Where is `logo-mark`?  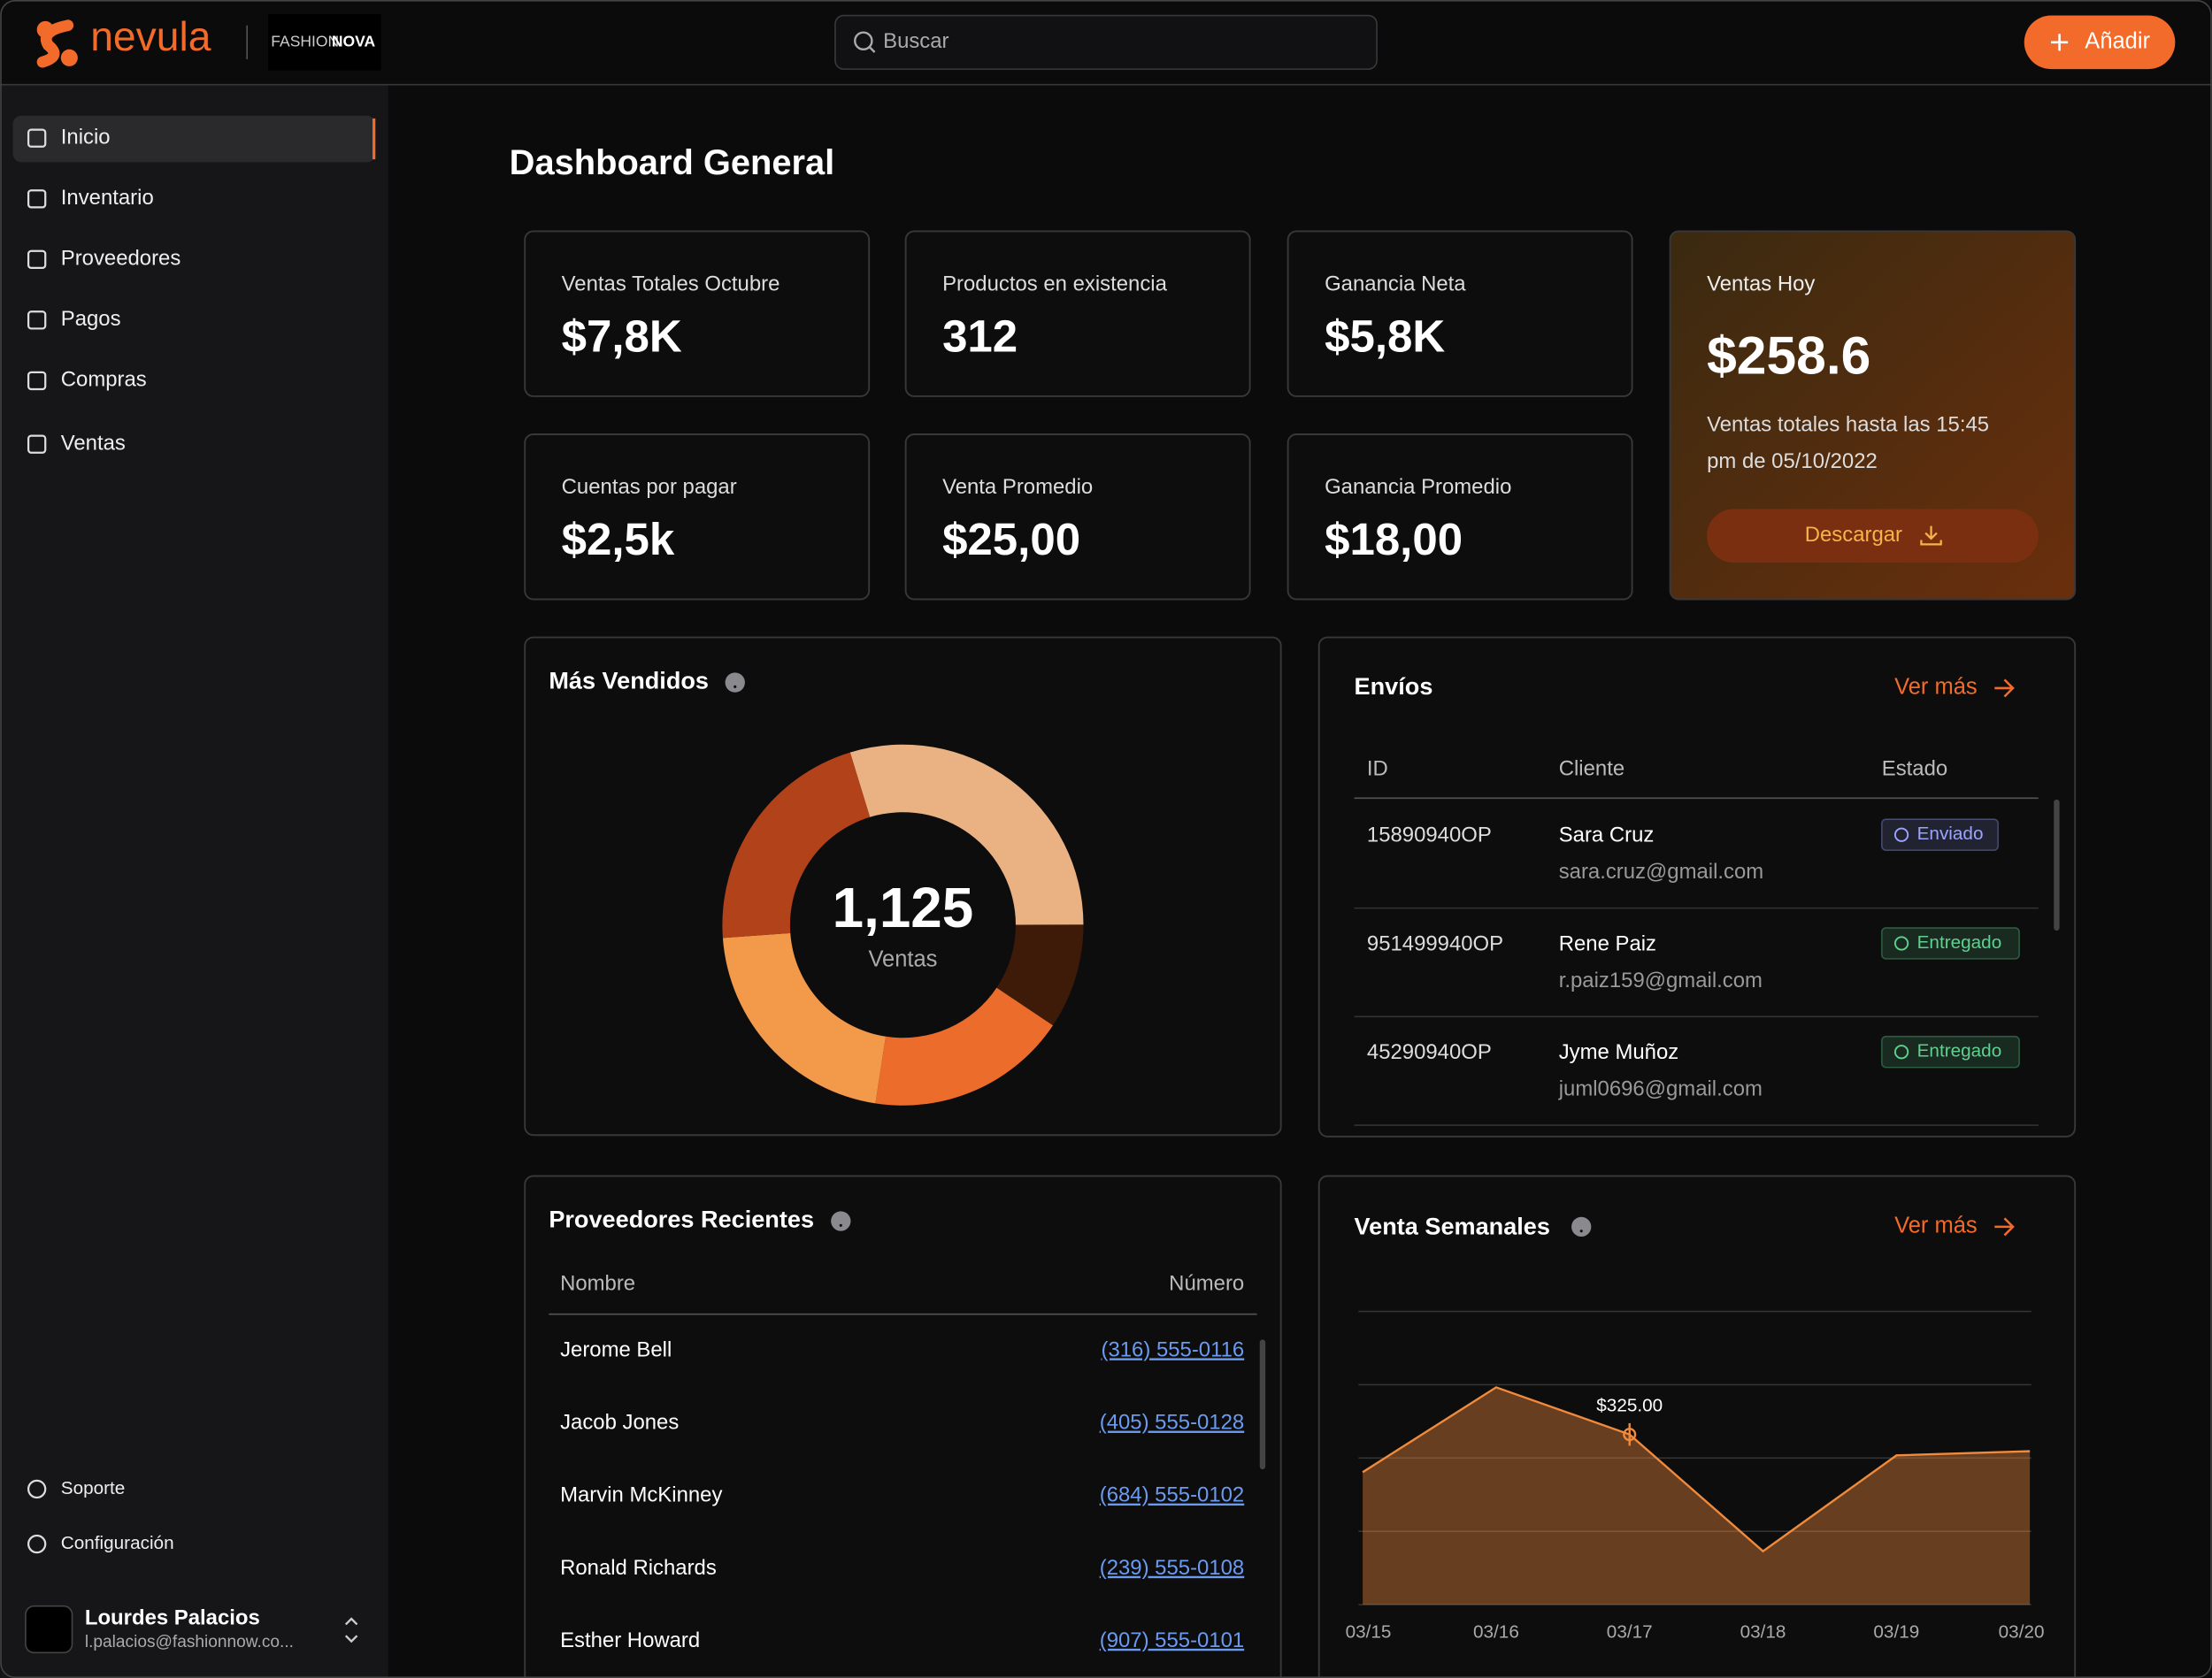
logo-mark is located at coordinates (55, 43).